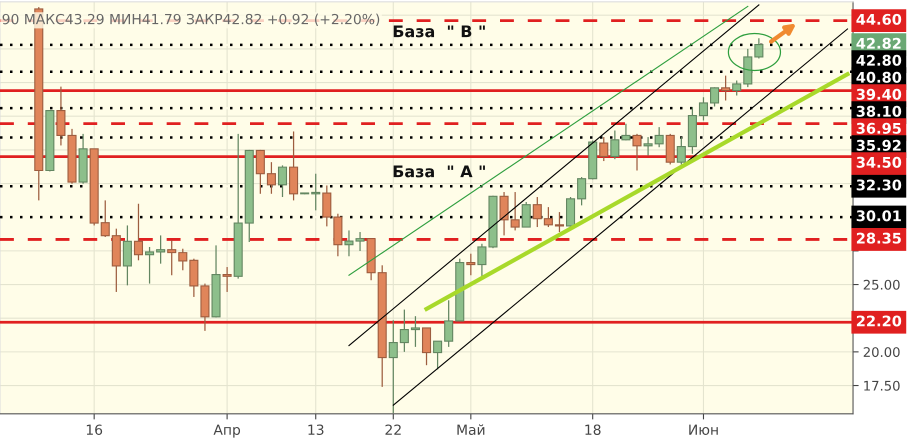  What do you see at coordinates (879, 162) in the screenshot?
I see `ref-line-label: 34.50` at bounding box center [879, 162].